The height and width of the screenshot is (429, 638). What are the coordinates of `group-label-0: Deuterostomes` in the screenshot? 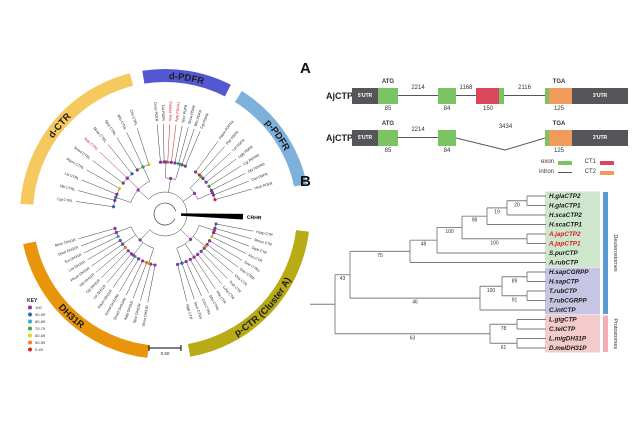 It's located at (615, 253).